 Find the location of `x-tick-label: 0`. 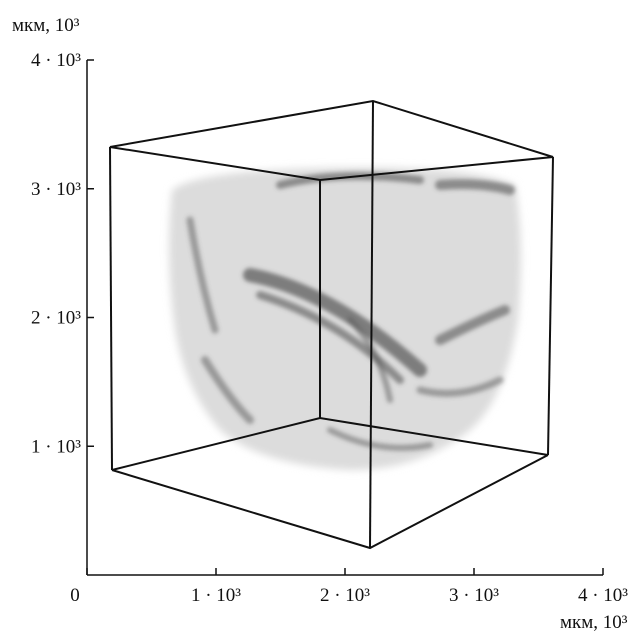

x-tick-label: 0 is located at coordinates (75, 595).